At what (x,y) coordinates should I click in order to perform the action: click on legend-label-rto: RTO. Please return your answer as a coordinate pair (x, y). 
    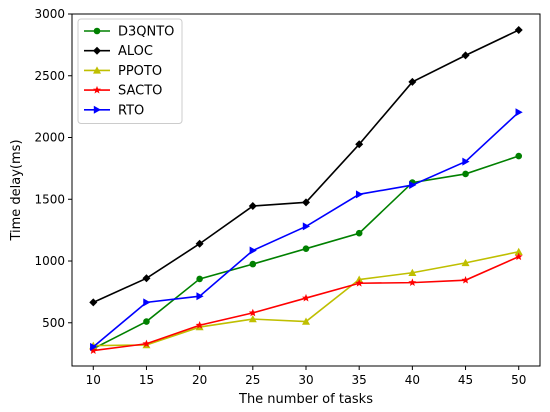
    Looking at the image, I should click on (131, 110).